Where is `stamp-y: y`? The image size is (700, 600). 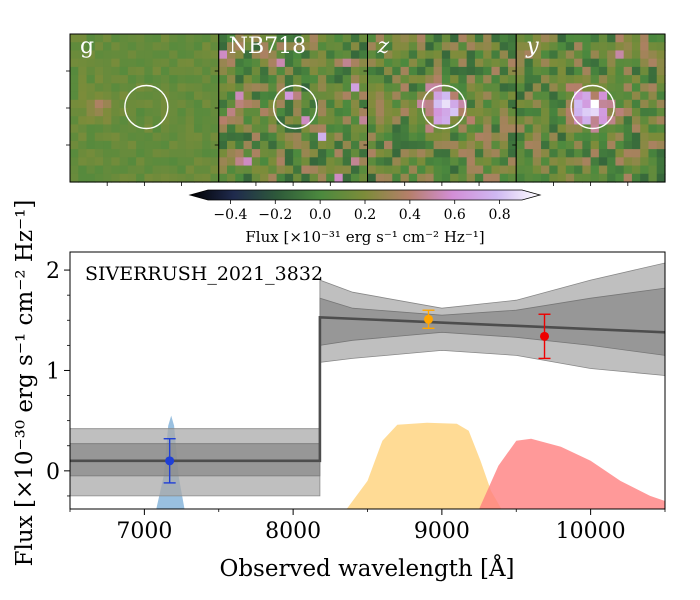 stamp-y: y is located at coordinates (589, 109).